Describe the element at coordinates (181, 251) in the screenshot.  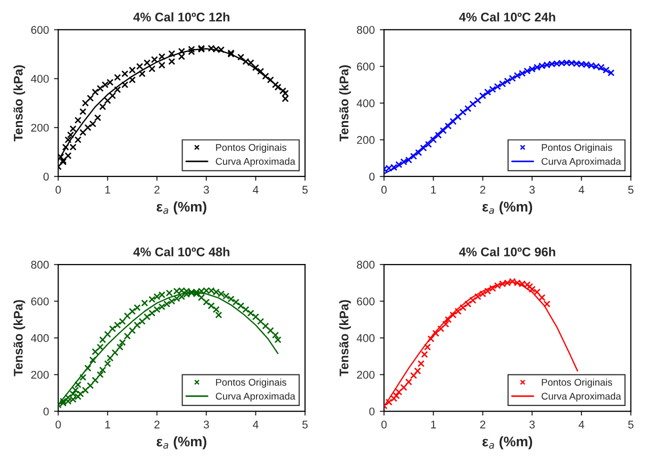
I see `chart-title: 4% Cal 10ºC 48h` at that location.